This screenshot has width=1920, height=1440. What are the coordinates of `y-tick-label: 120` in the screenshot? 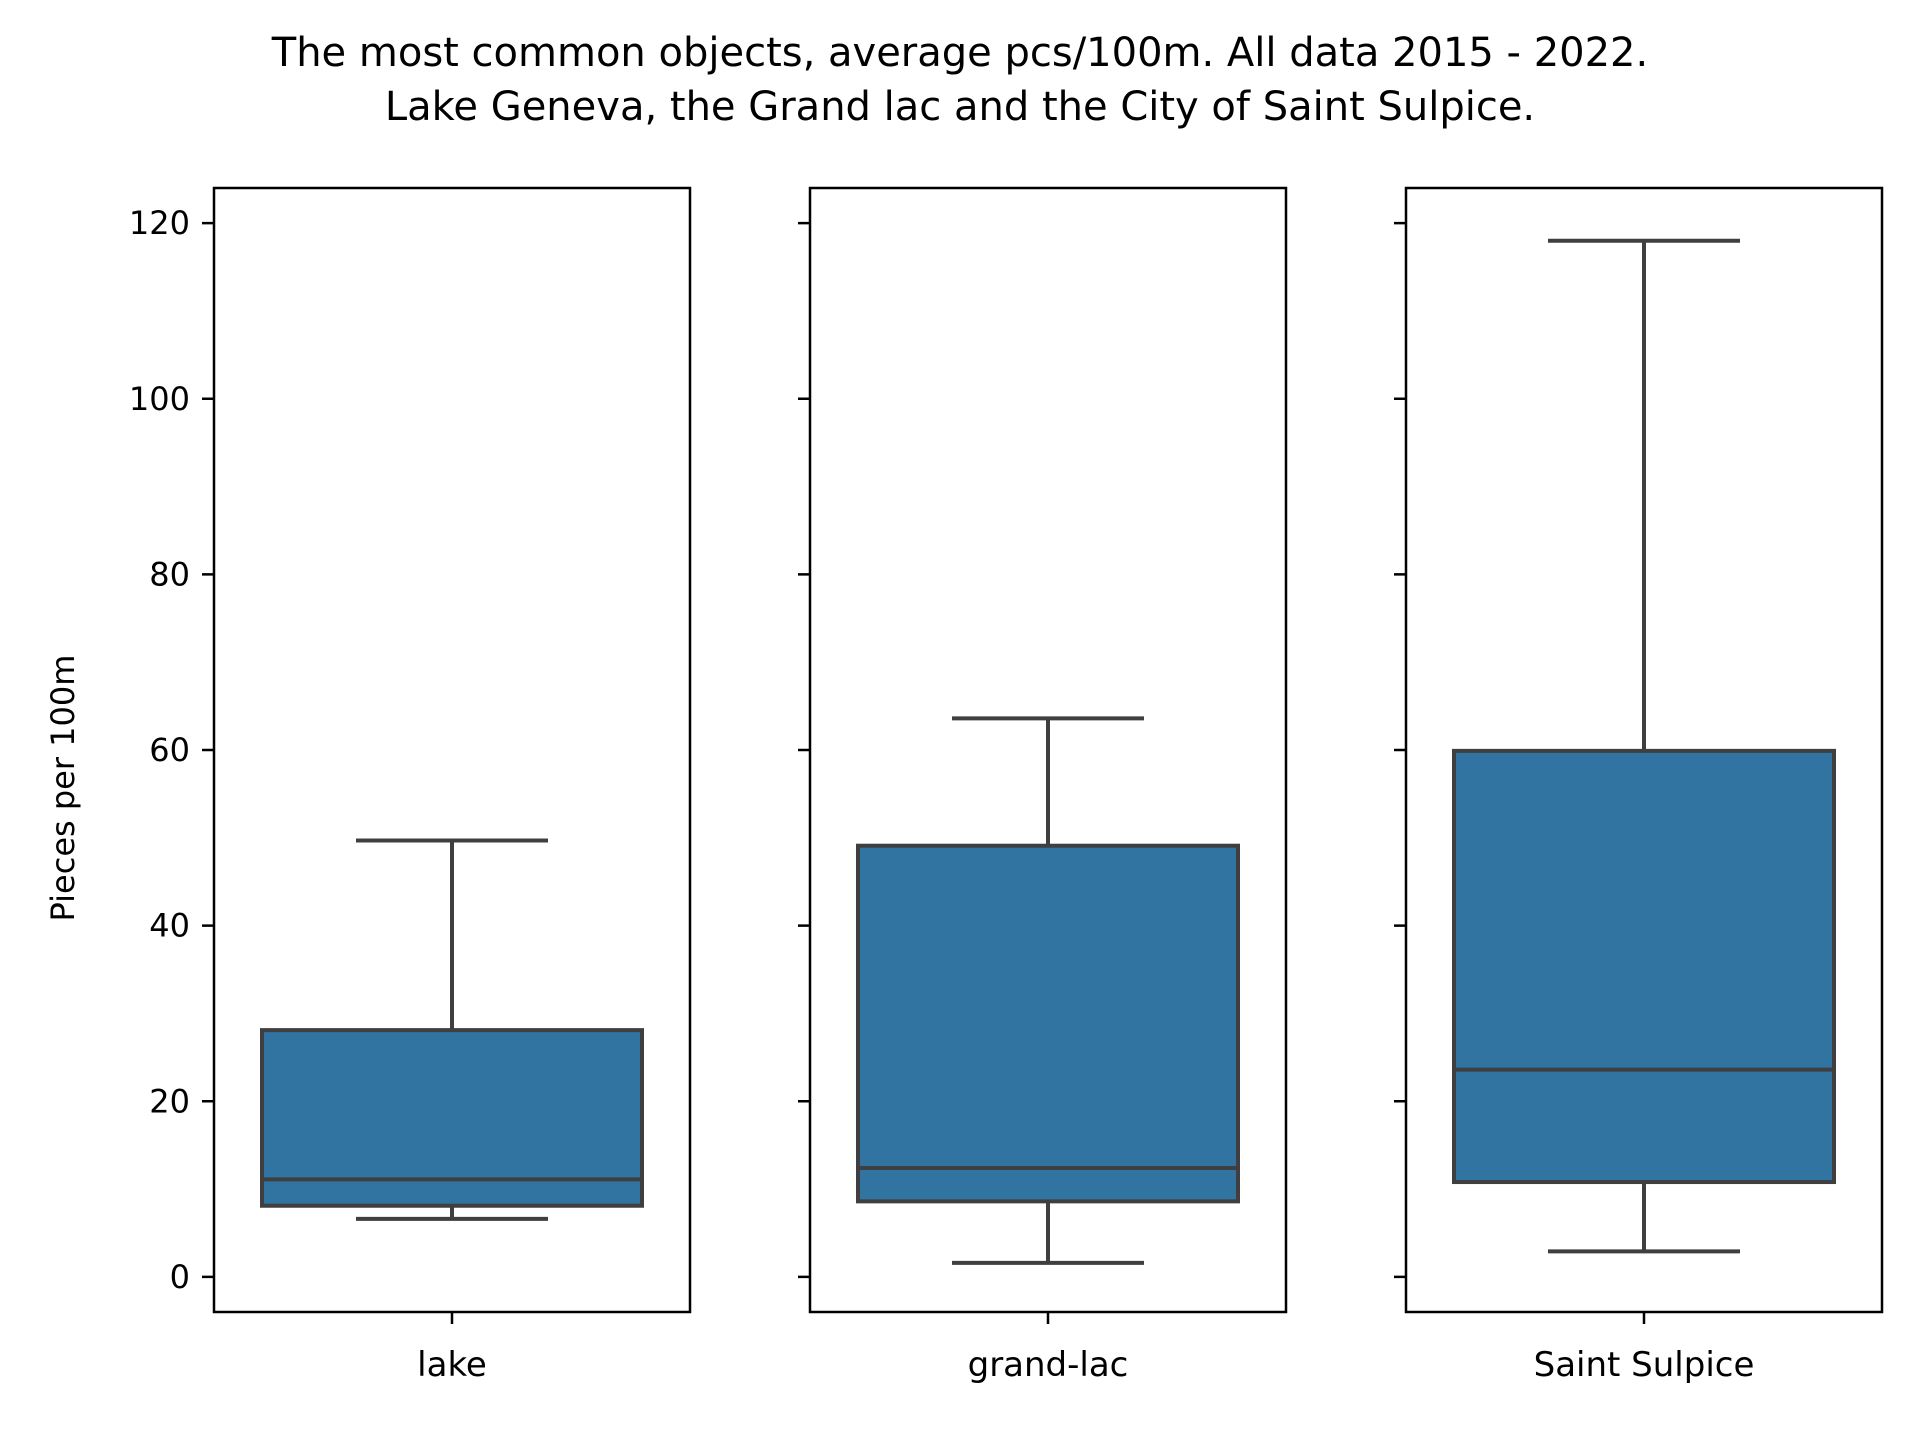 It's located at (159, 223).